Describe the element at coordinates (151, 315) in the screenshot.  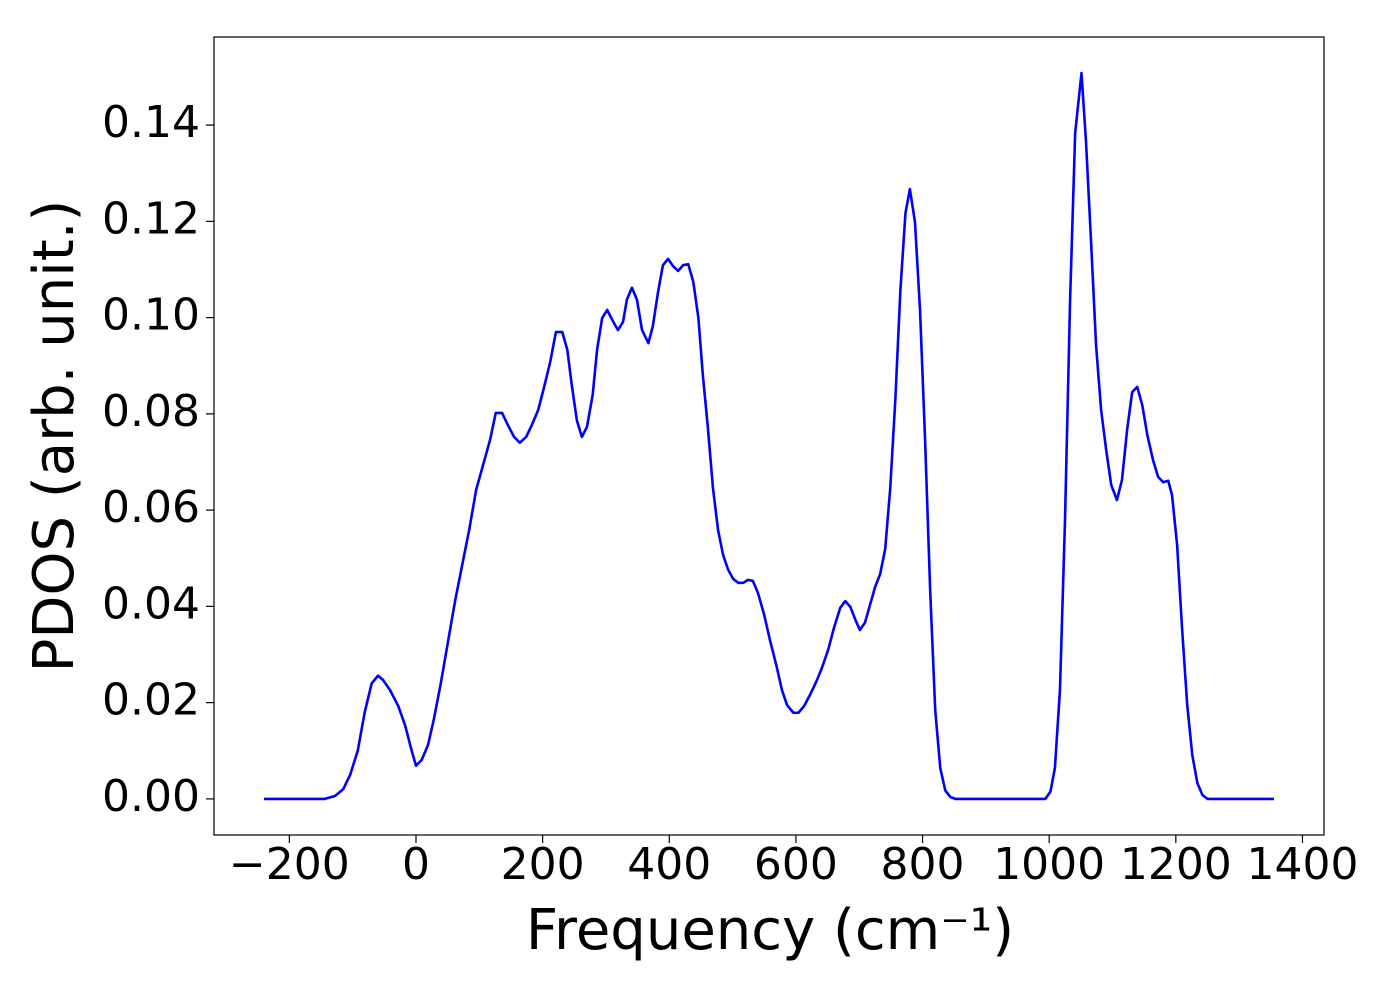
I see `y-tick-label: 0.10` at that location.